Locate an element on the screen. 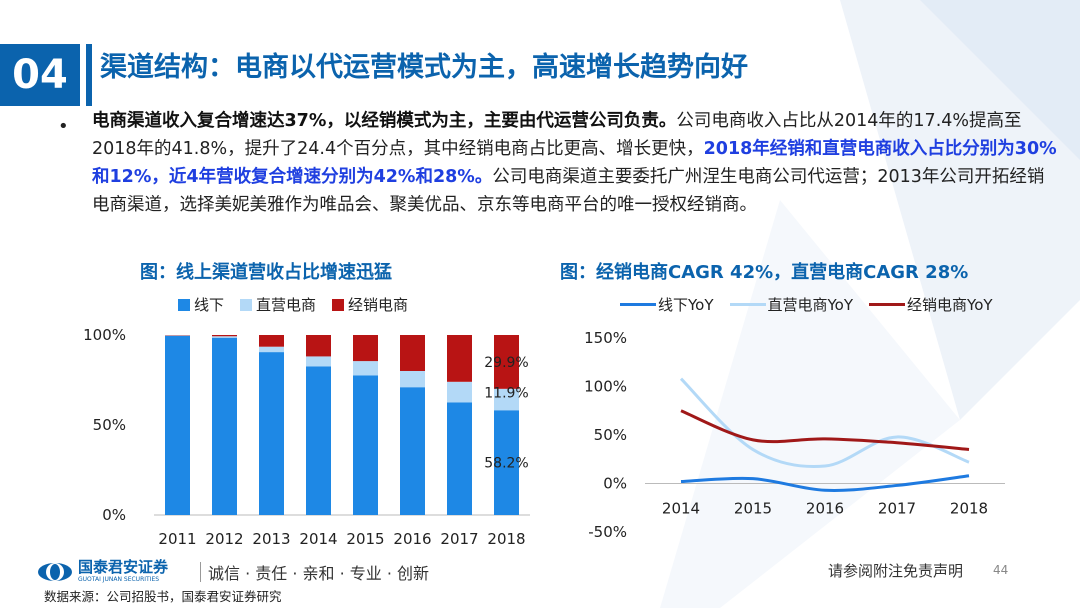 This screenshot has height=608, width=1080. right-chart-legend: 线下YoY 直营电商YoY 经销电商YoY is located at coordinates (814, 304).